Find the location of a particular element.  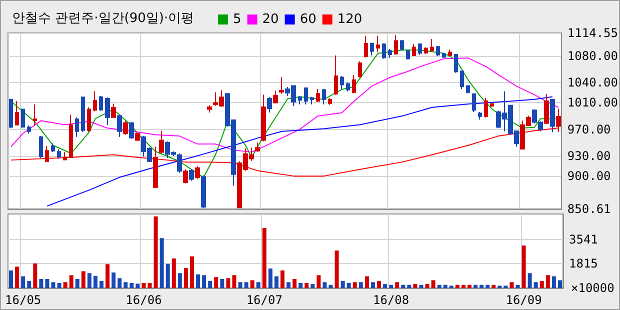

y-tick-label: 3541 is located at coordinates (583, 239).